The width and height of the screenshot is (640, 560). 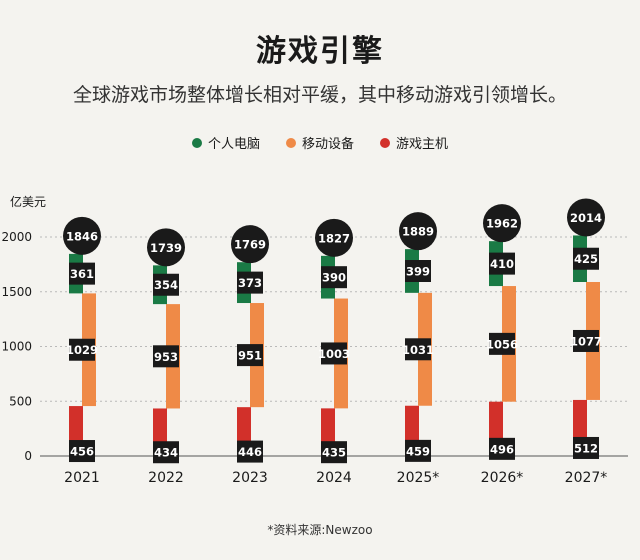 What do you see at coordinates (422, 144) in the screenshot?
I see `legend-label-console: 游戏主机` at bounding box center [422, 144].